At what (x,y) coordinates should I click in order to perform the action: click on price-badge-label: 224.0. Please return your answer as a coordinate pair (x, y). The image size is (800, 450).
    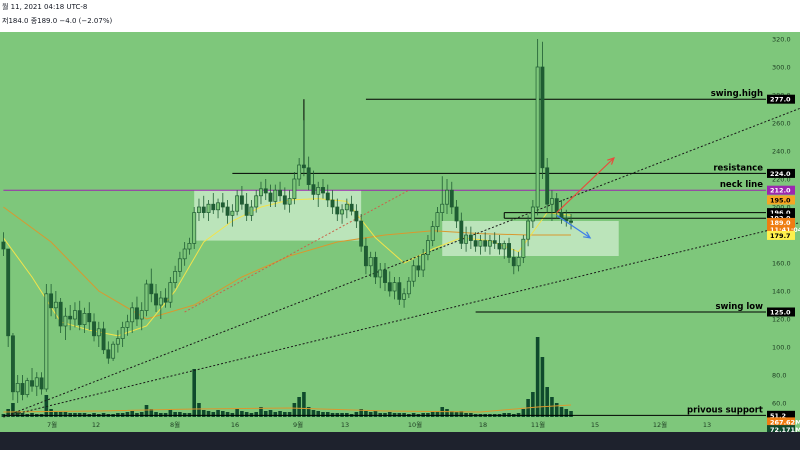
    Looking at the image, I should click on (780, 174).